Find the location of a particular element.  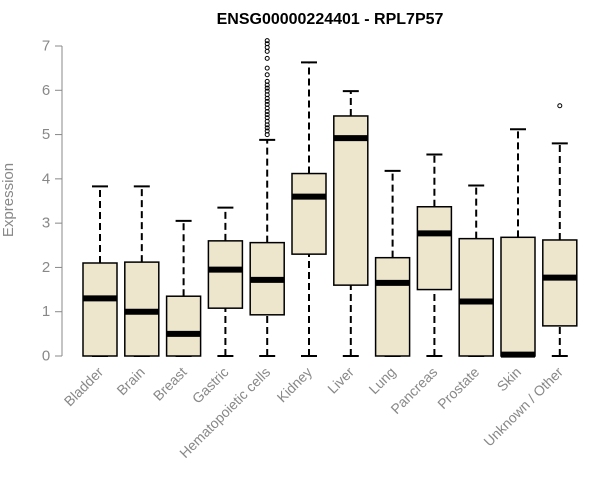

y-tick-label-0: 0 is located at coordinates (46, 356).